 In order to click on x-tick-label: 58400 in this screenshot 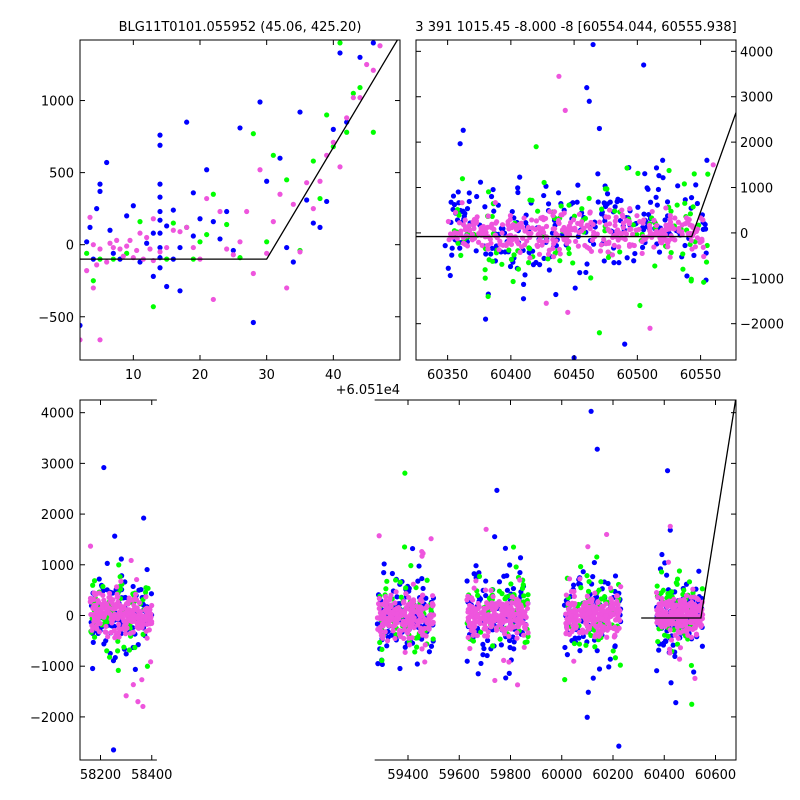, I will do `click(151, 775)`.